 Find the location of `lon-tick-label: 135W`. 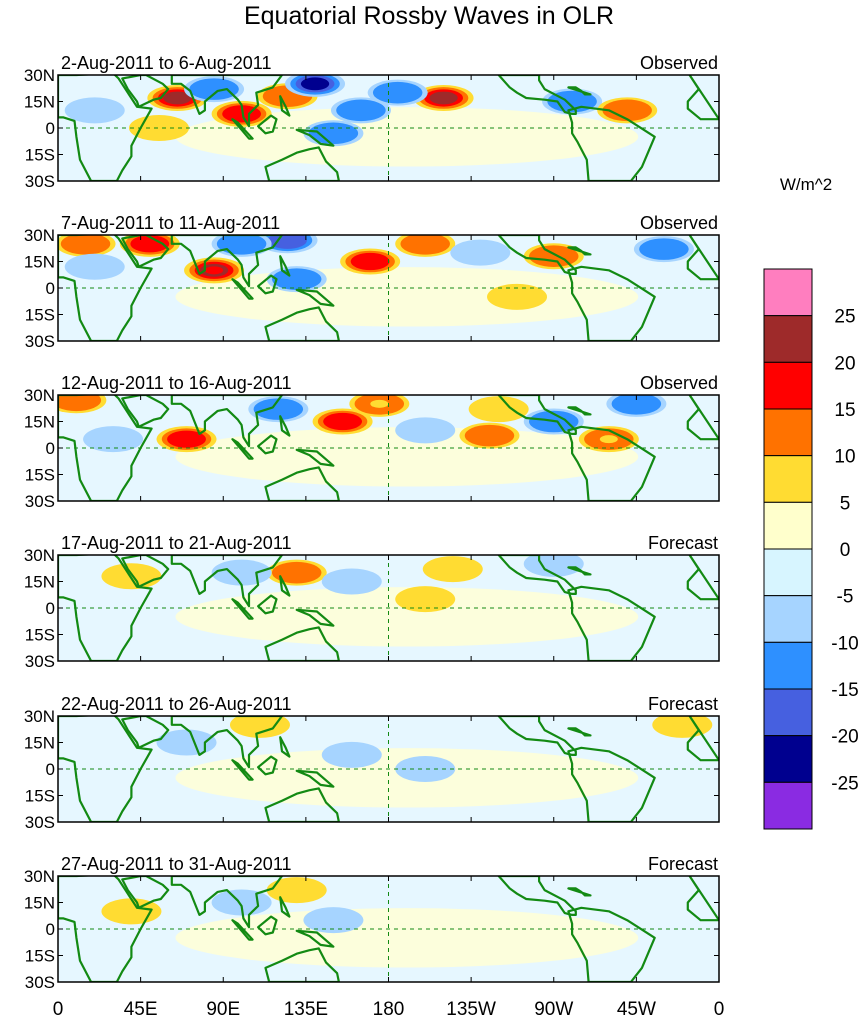

lon-tick-label: 135W is located at coordinates (471, 1009).